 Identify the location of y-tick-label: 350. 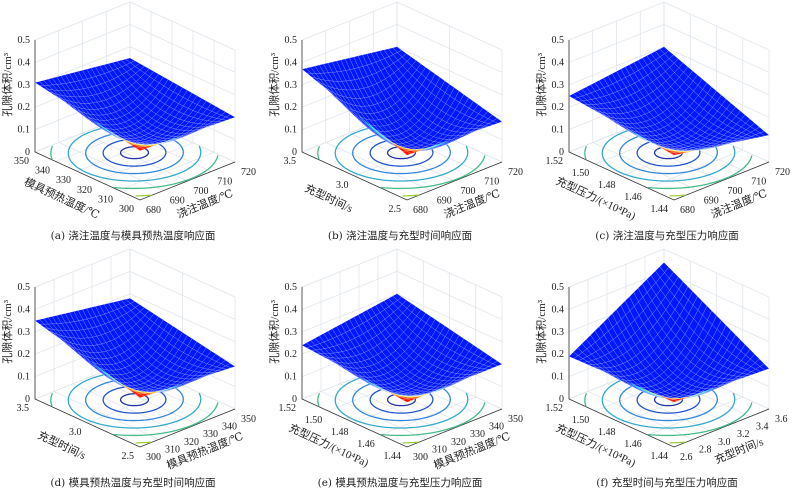
(21, 161).